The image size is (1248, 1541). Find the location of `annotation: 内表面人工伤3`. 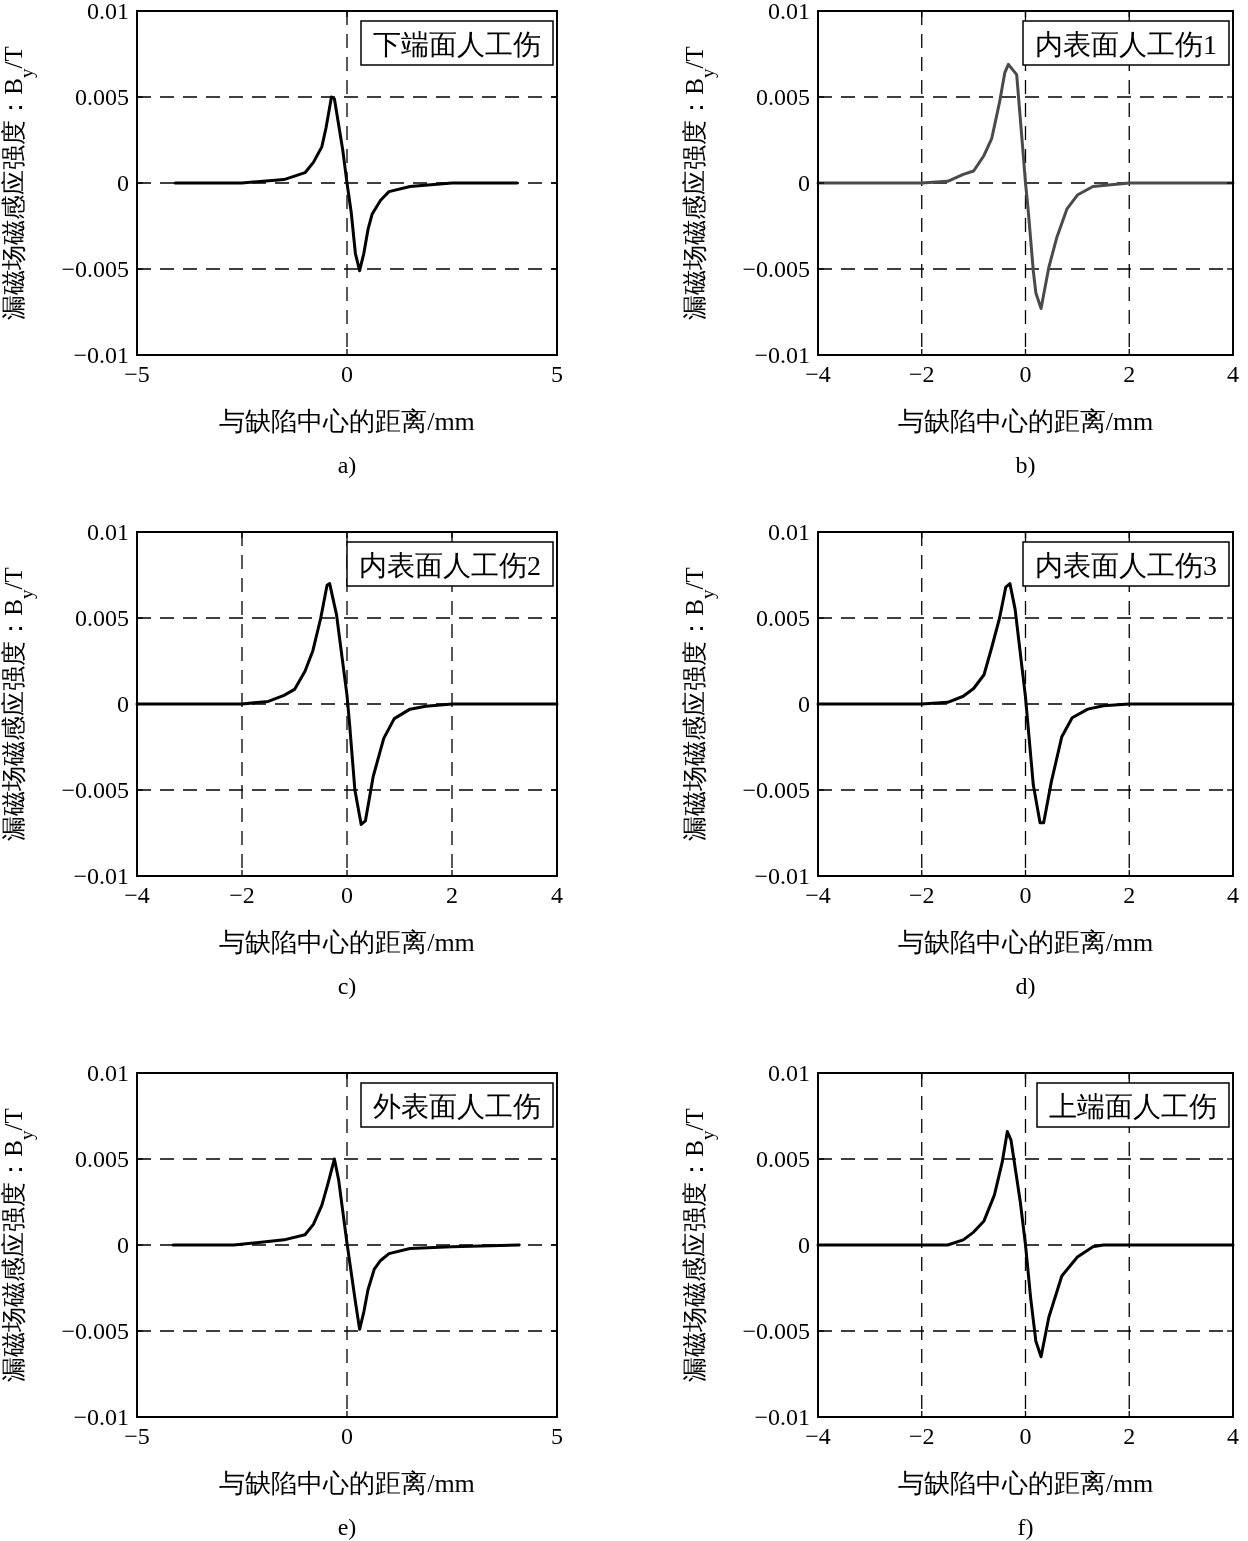

annotation: 内表面人工伤3 is located at coordinates (1126, 565).